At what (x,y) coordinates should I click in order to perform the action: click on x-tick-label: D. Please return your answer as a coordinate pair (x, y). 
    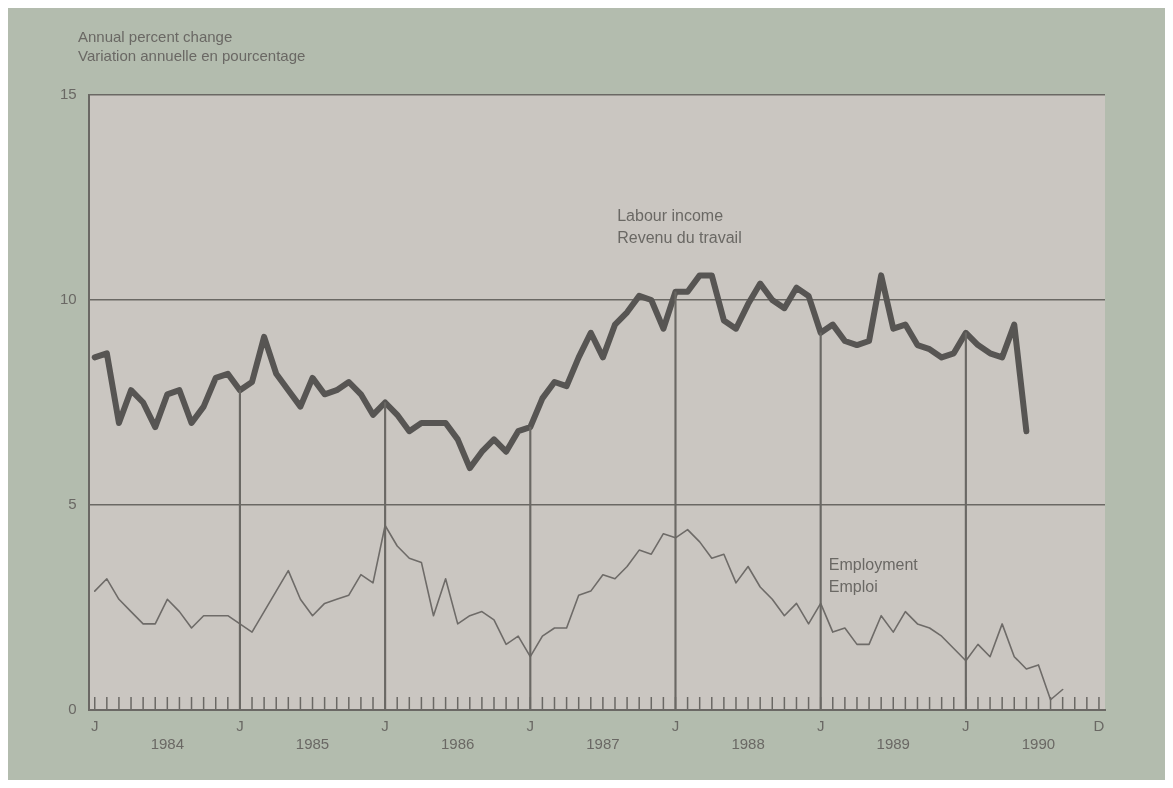
    Looking at the image, I should click on (1099, 726).